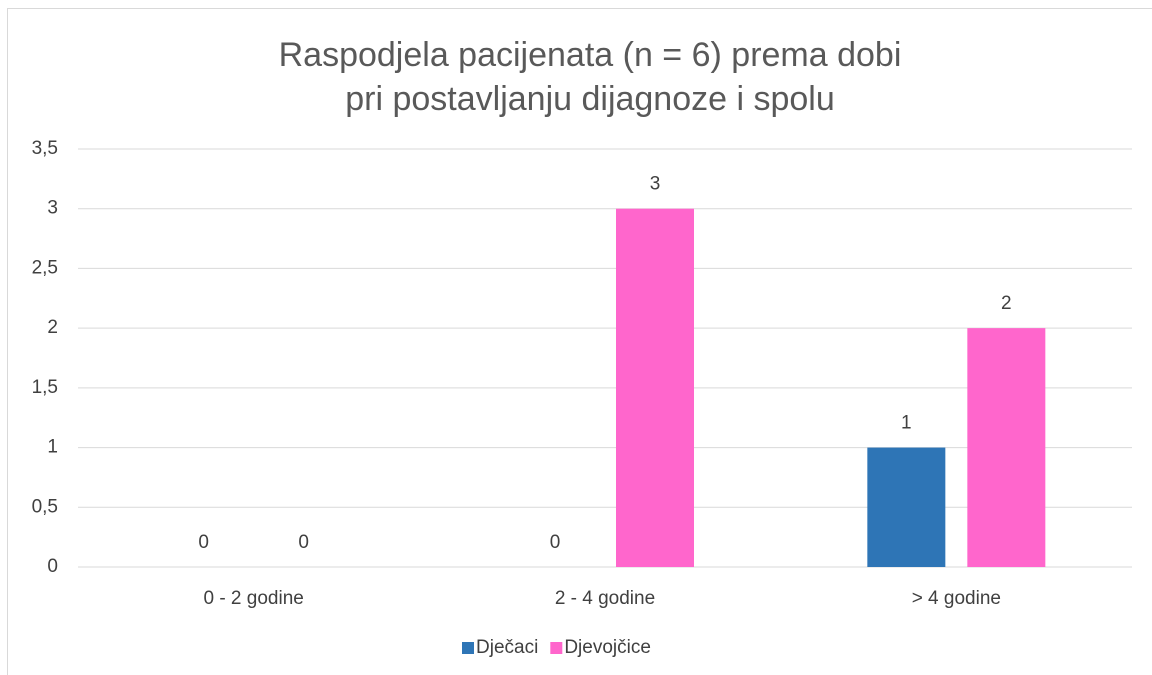  I want to click on data-label: 3, so click(655, 184).